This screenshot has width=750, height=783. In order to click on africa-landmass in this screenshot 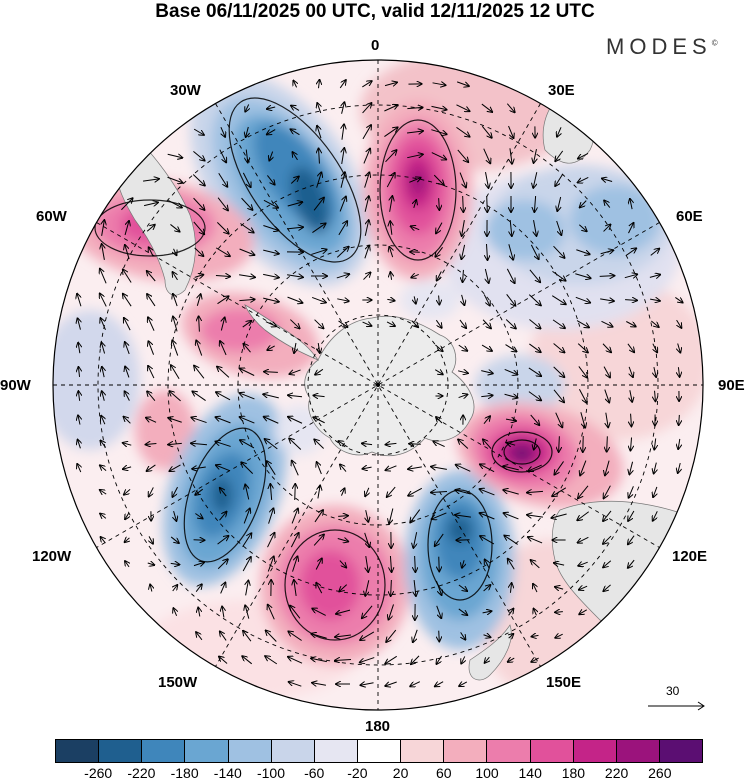, I will do `click(568, 129)`.